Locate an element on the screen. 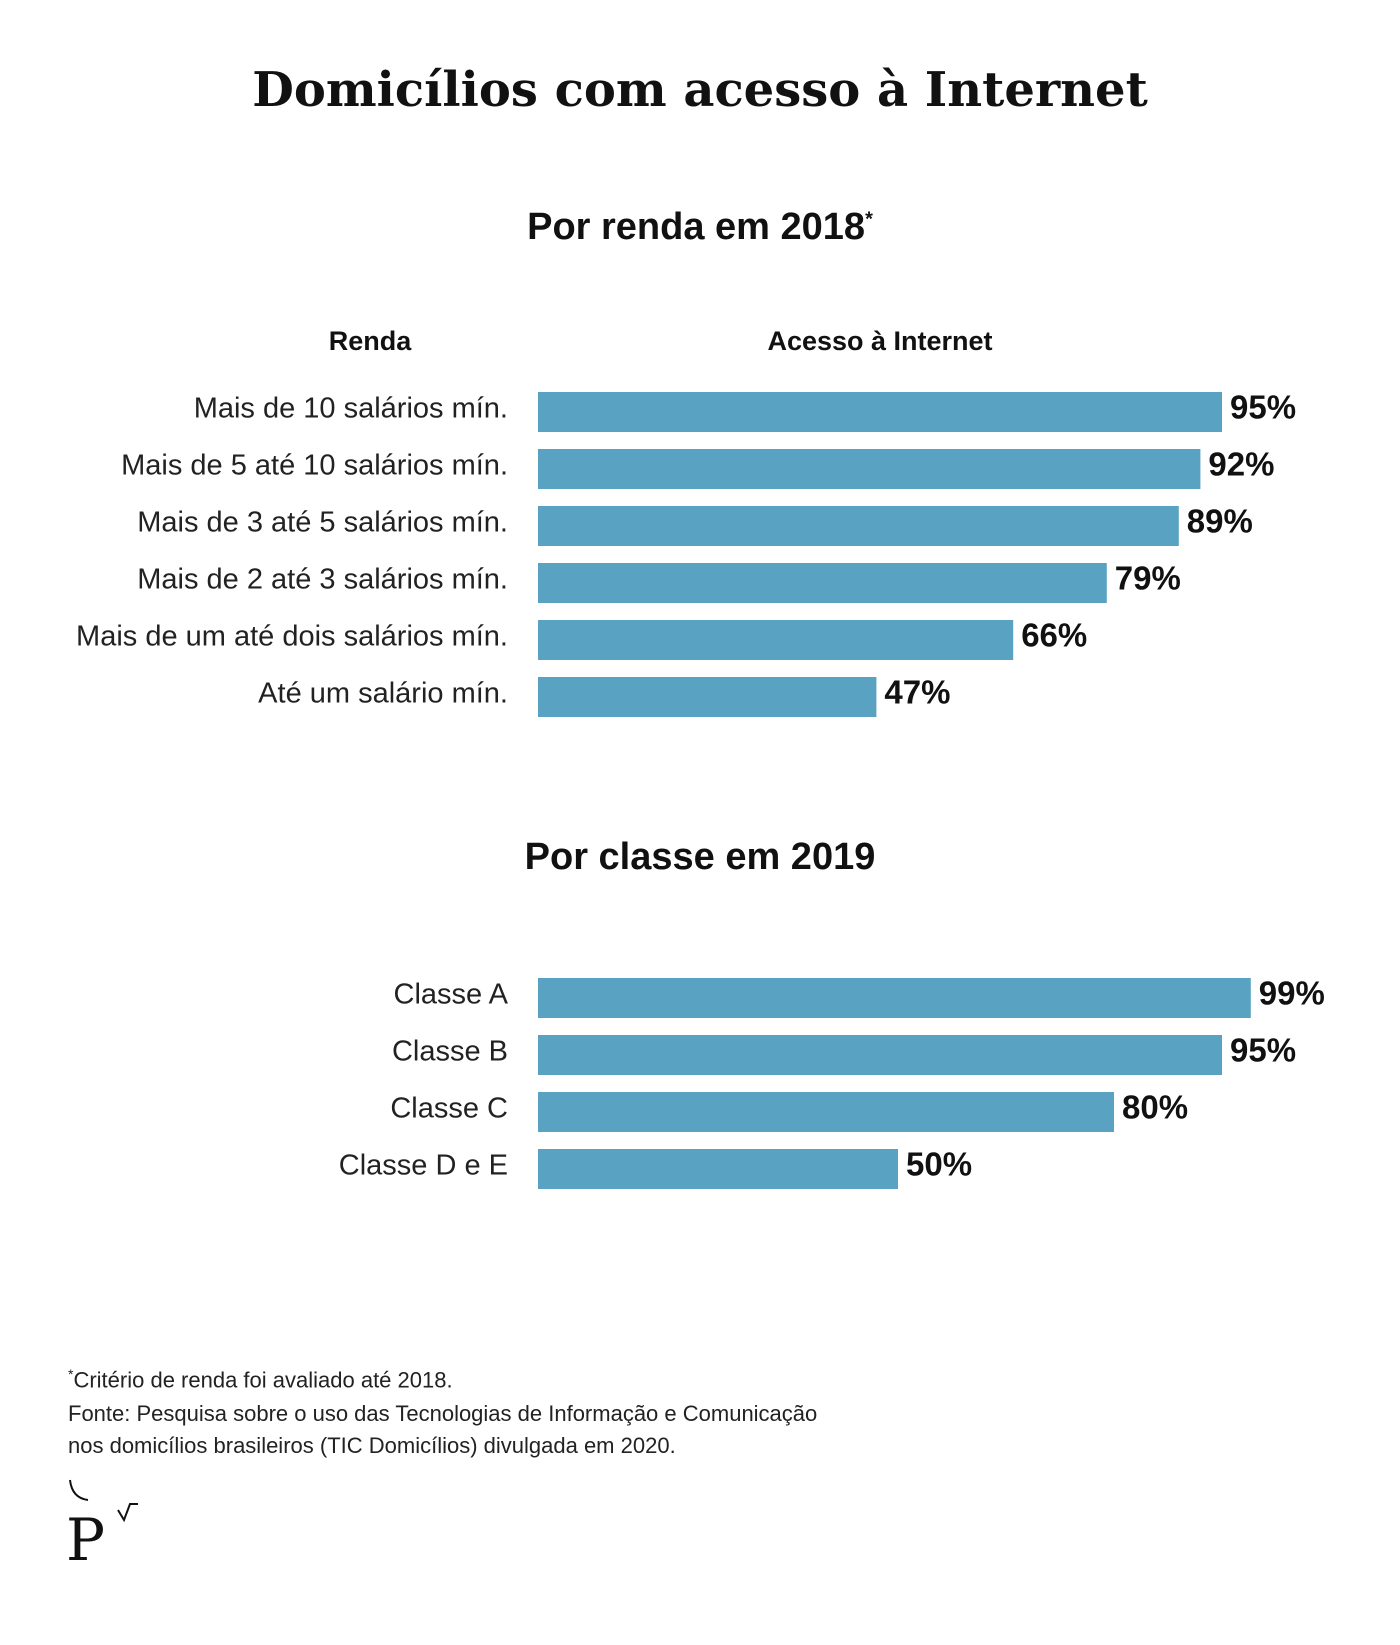  category-label: Mais de 5 até 10 salários mín. is located at coordinates (314, 466).